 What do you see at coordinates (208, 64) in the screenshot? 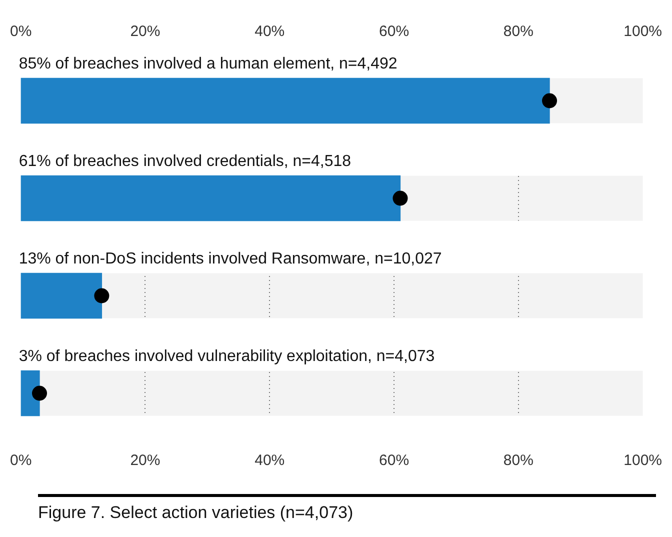
I see `y-tick-label: 85% of breaches involved a human element, n=4,492` at bounding box center [208, 64].